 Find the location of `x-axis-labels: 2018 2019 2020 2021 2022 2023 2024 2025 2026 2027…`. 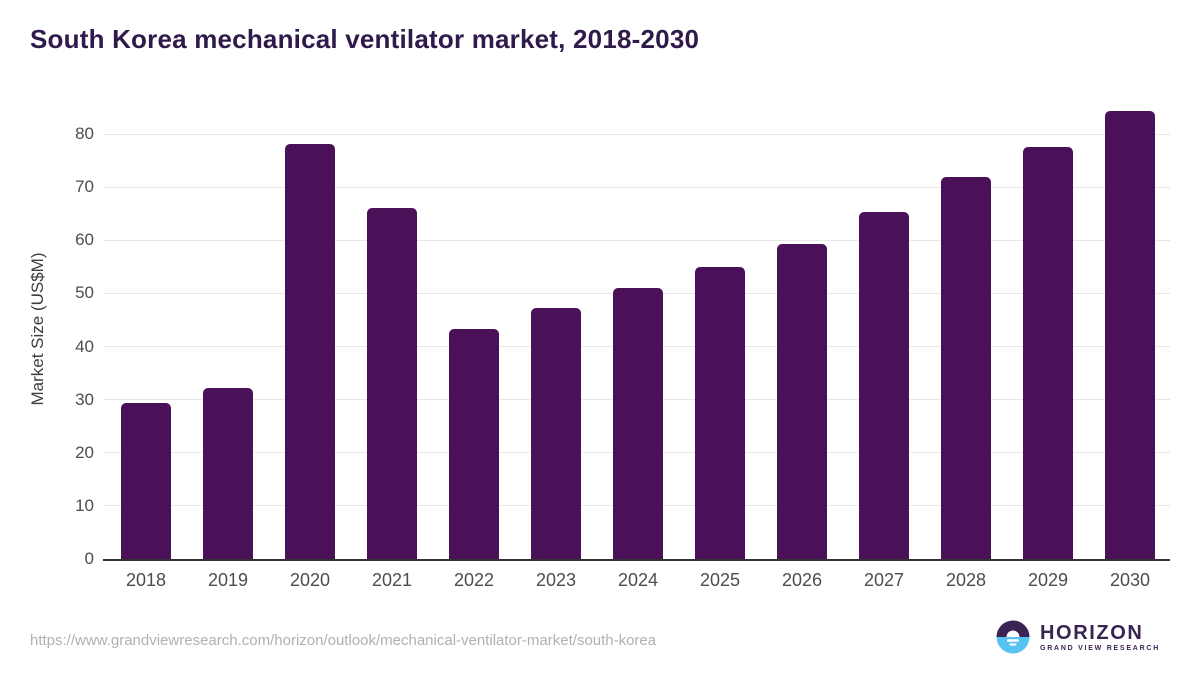

x-axis-labels: 2018 2019 2020 2021 2022 2023 2024 2025 2026 2027… is located at coordinates (636, 583).